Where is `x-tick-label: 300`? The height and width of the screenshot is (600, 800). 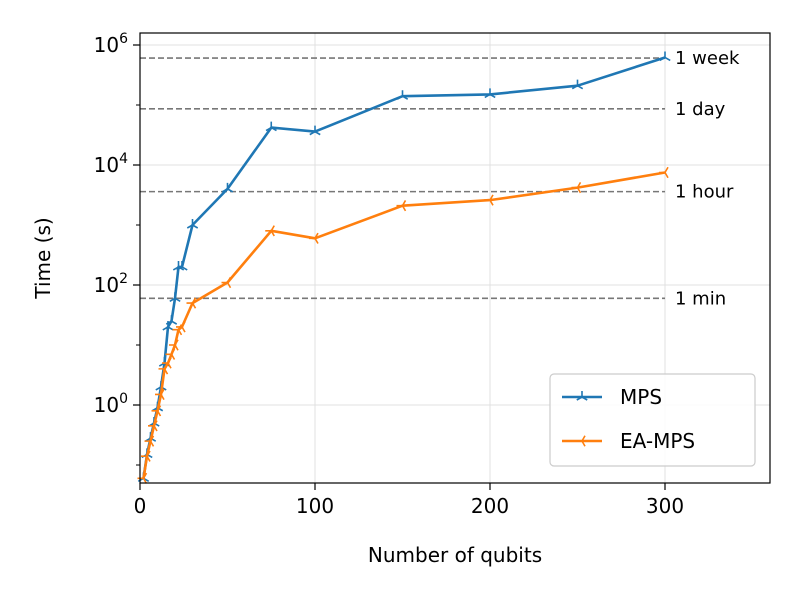
x-tick-label: 300 is located at coordinates (665, 506).